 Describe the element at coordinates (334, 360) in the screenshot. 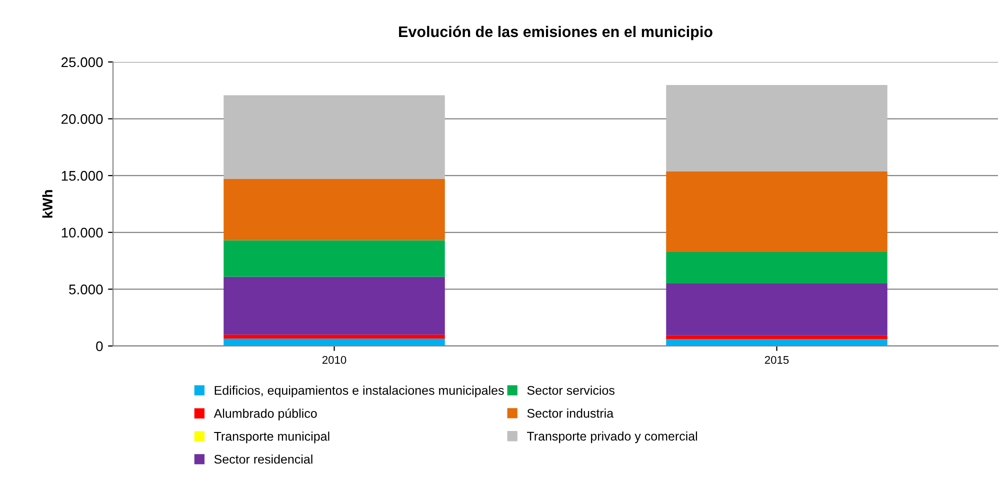

I see `x-tick-label: 2010` at that location.